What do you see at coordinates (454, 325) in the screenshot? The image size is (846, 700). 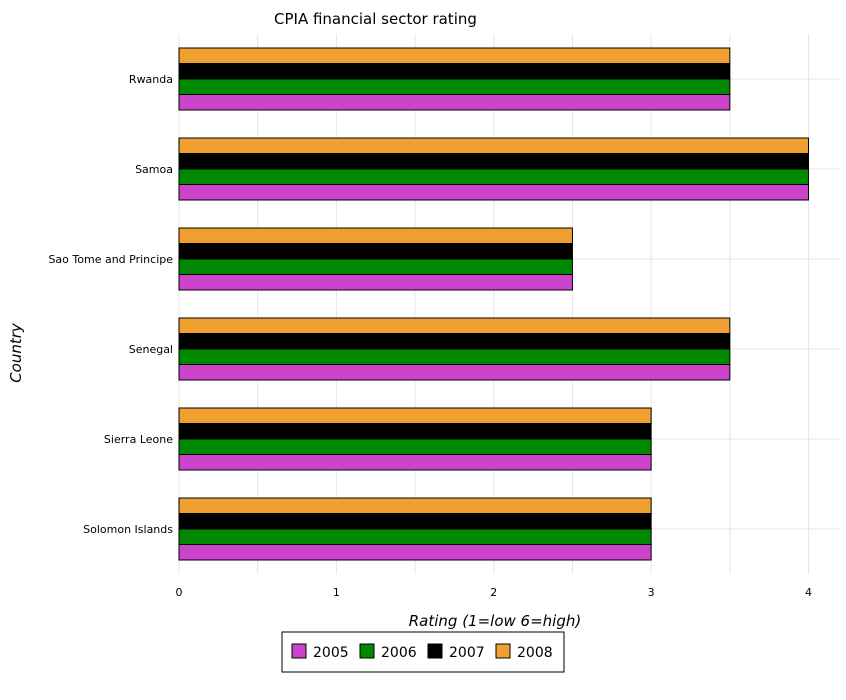 I see `bar-2008-senegal` at bounding box center [454, 325].